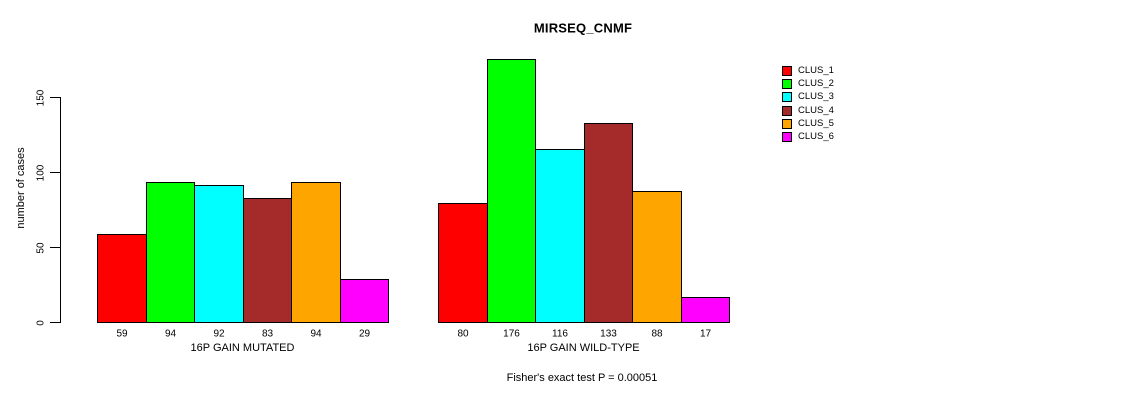 Image resolution: width=1140 pixels, height=400 pixels. I want to click on y-tick-label: 0, so click(41, 322).